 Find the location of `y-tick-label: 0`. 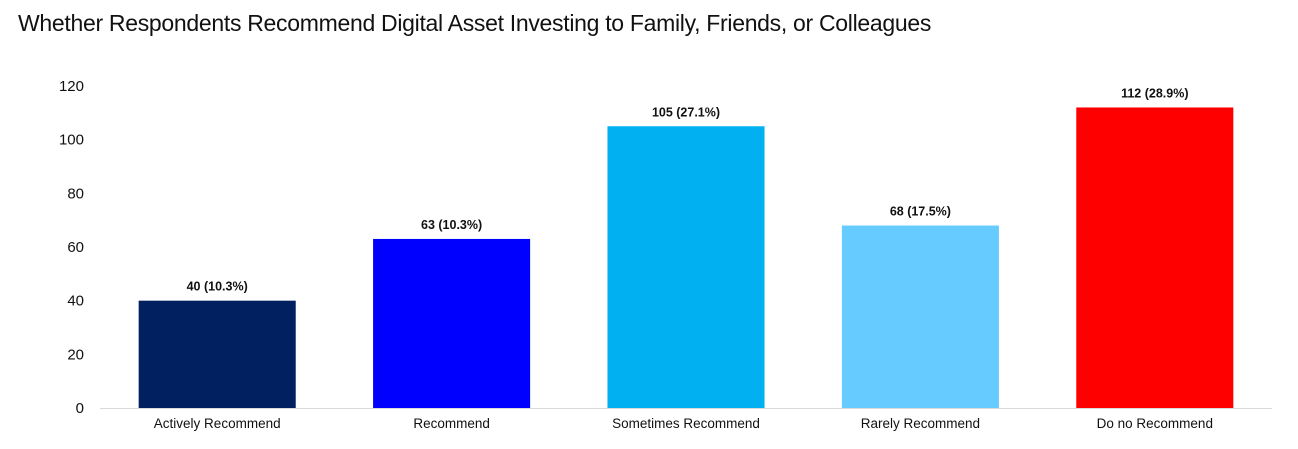

y-tick-label: 0 is located at coordinates (80, 408).